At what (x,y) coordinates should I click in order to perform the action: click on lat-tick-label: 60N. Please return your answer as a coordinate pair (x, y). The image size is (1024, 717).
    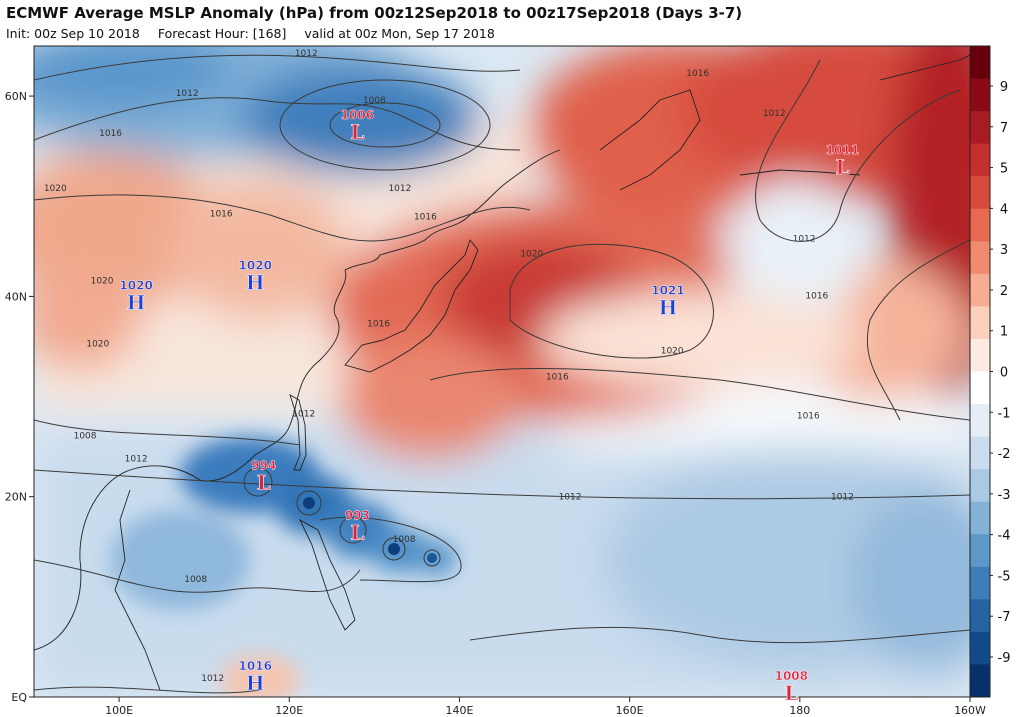
    Looking at the image, I should click on (16, 96).